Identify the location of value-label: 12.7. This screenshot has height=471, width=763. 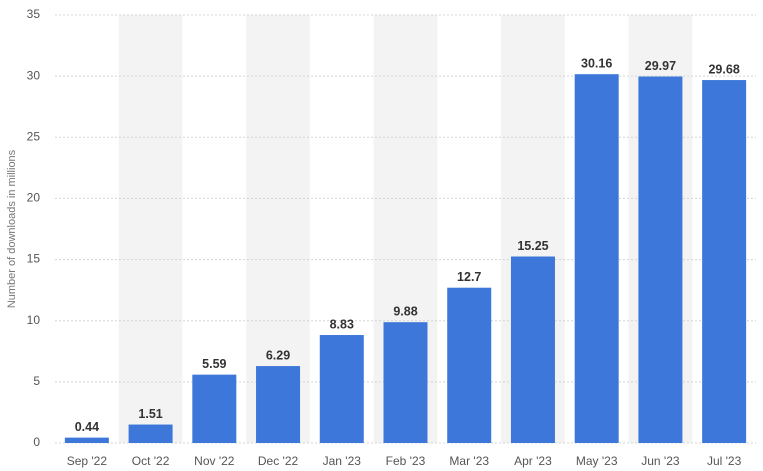
(469, 277).